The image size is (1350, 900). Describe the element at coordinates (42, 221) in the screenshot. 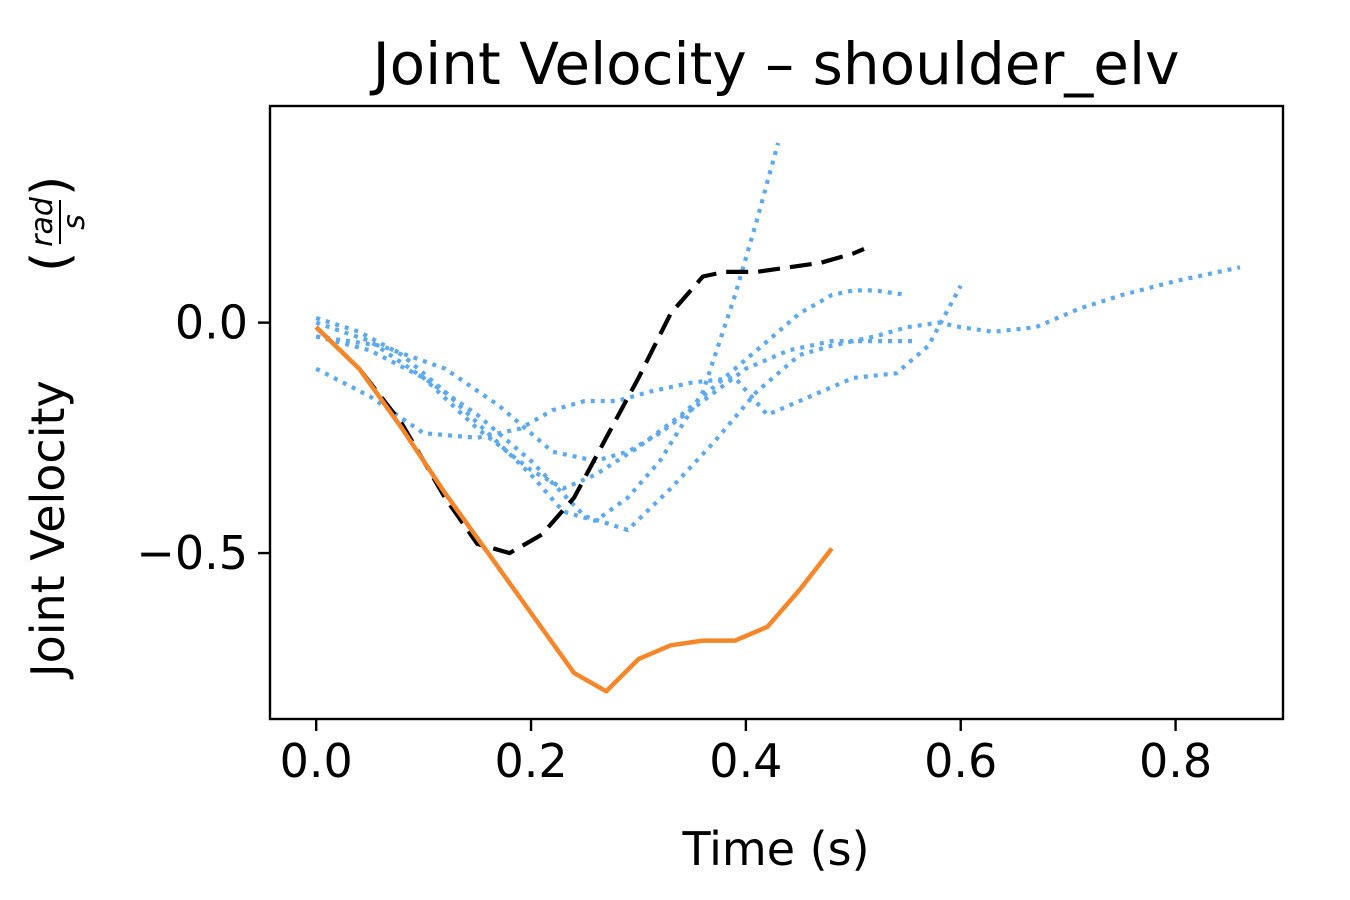

I see `y-axis-label-unit-numerator: rad` at that location.